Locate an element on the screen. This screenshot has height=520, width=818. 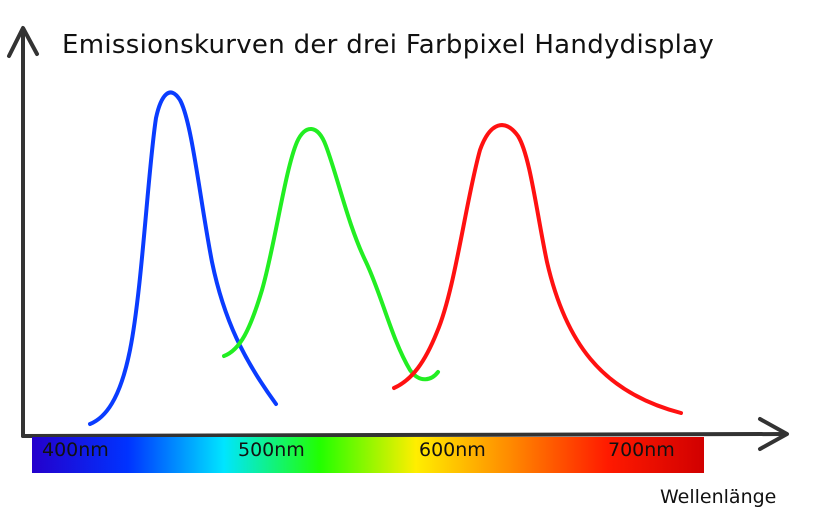
tick-label-500nm: 500nm is located at coordinates (271, 450).